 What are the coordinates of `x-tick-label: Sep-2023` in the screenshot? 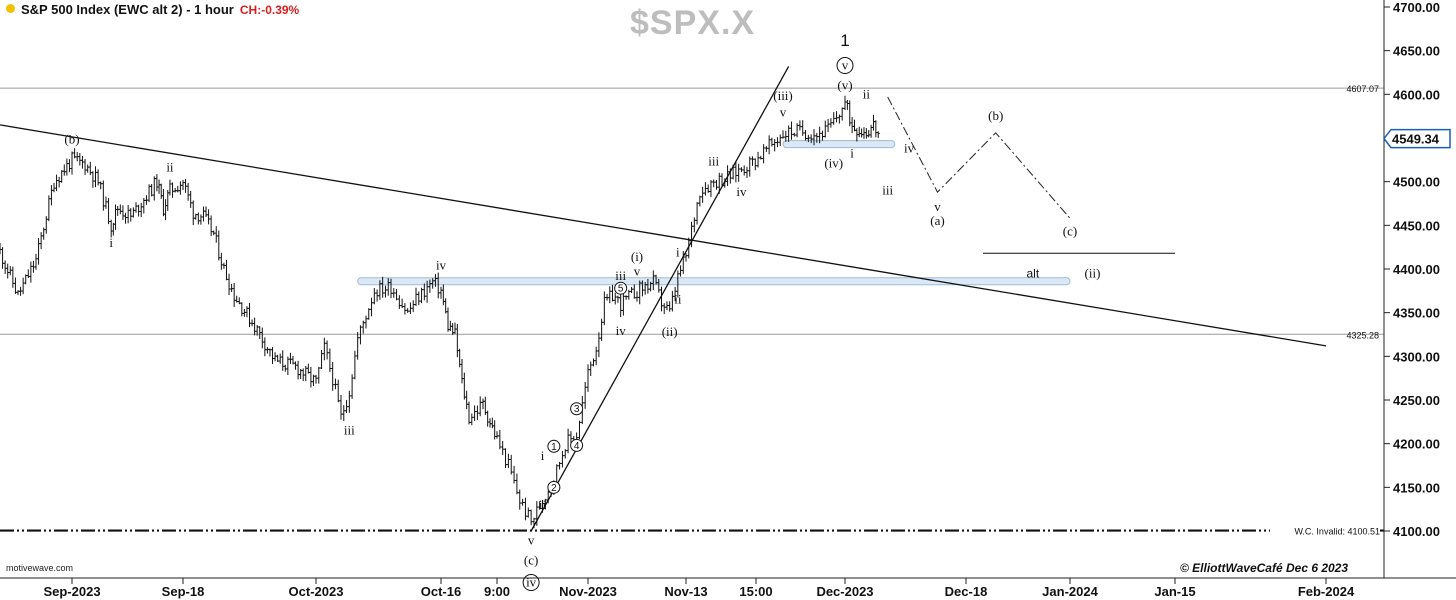 It's located at (71, 591).